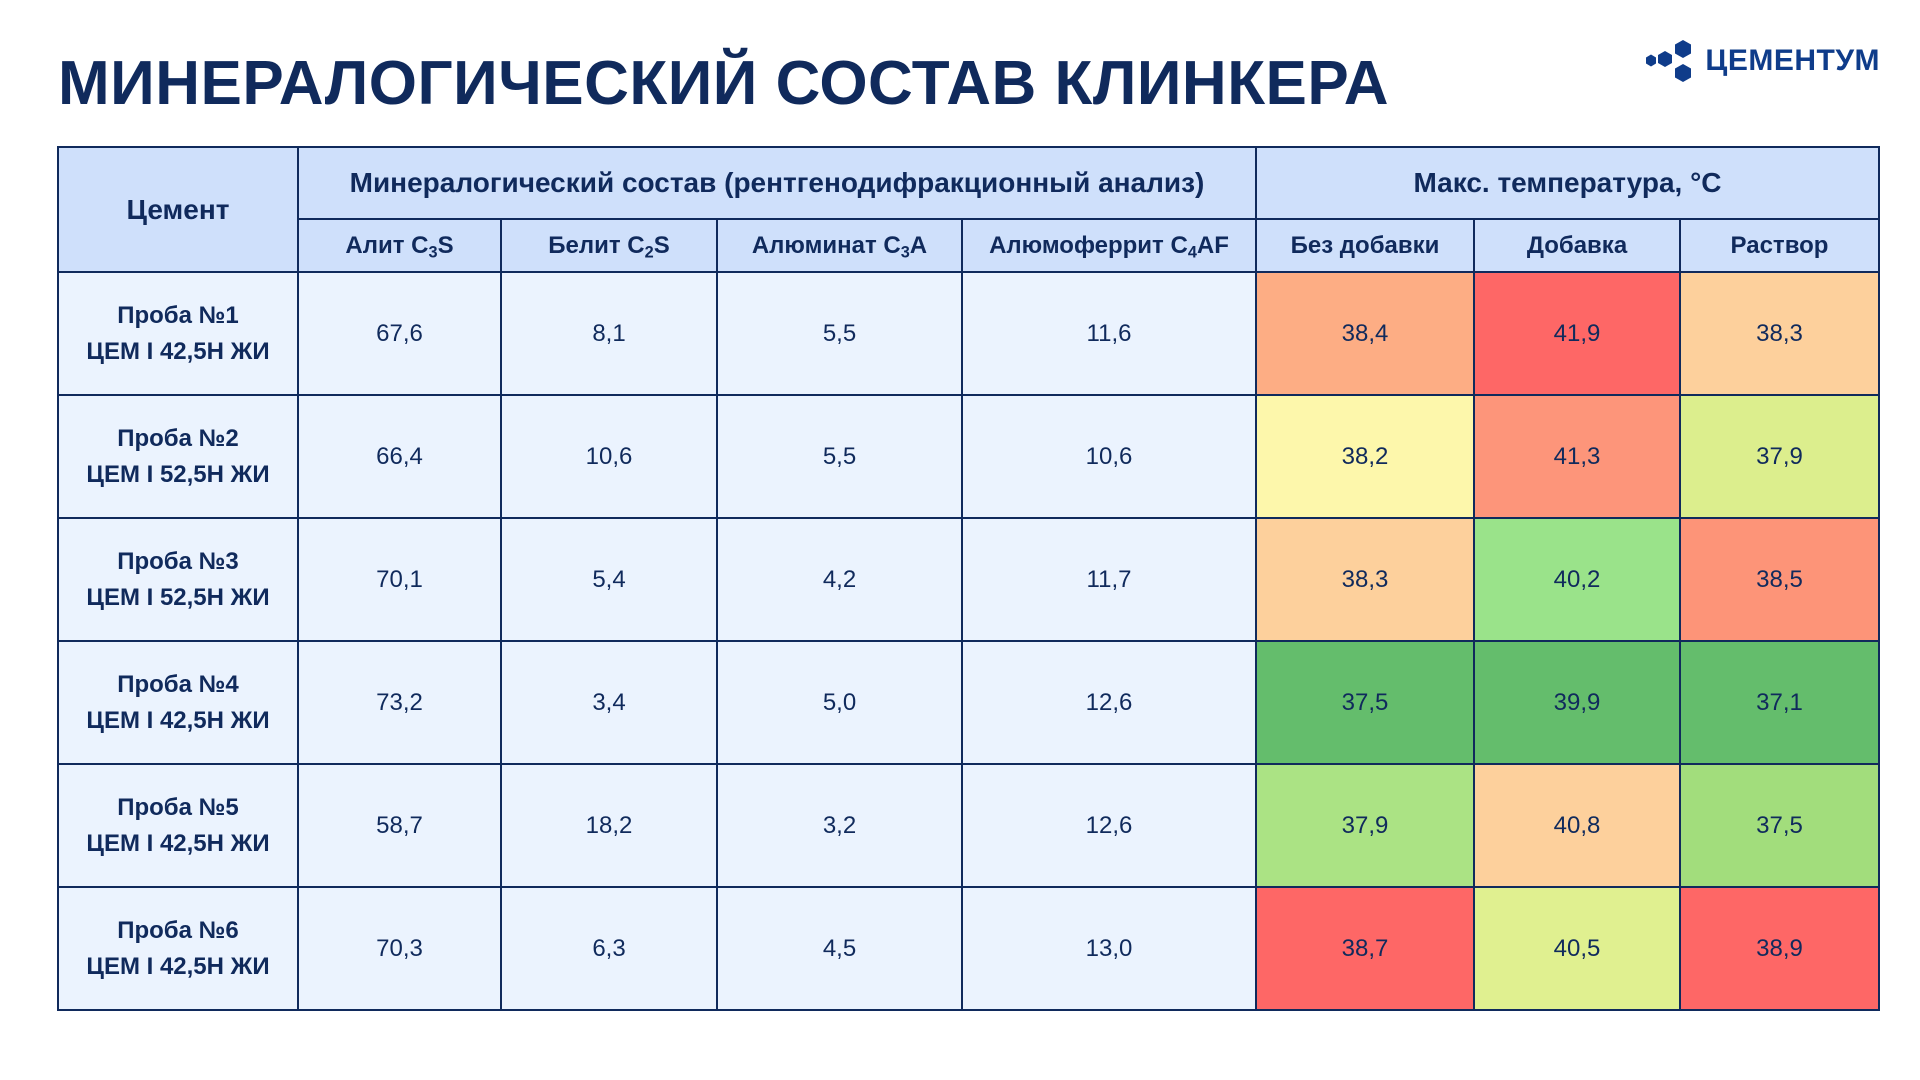 The height and width of the screenshot is (1080, 1920). I want to click on sample-cell: Проба №2 ЦЕМ I 52,5Н ЖИ, so click(178, 456).